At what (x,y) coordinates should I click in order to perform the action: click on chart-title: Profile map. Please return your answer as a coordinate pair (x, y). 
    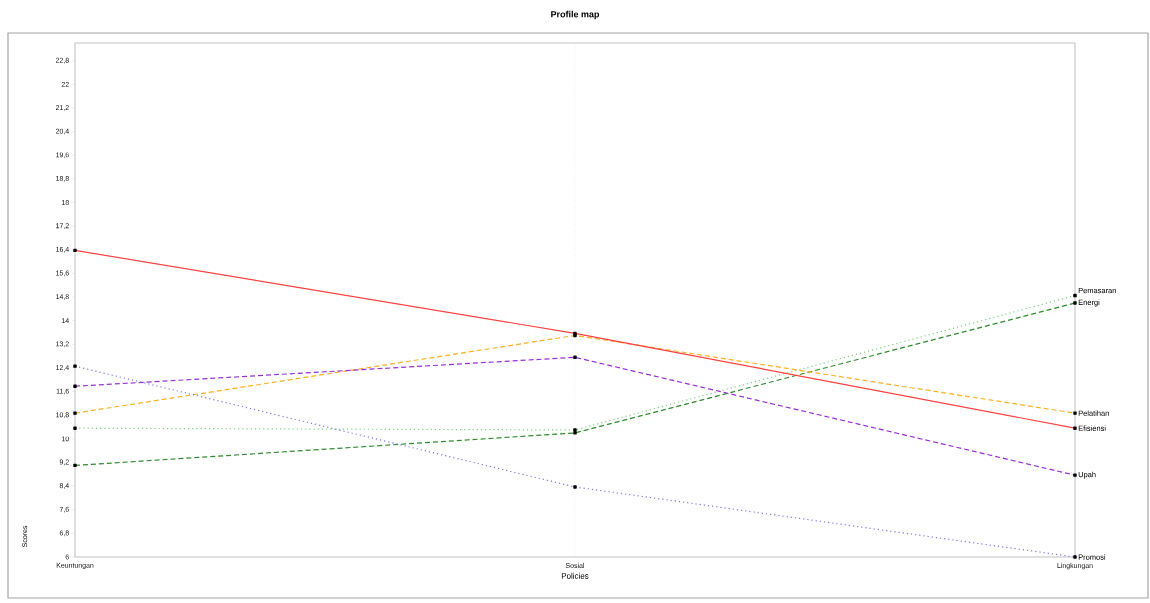
    Looking at the image, I should click on (575, 15).